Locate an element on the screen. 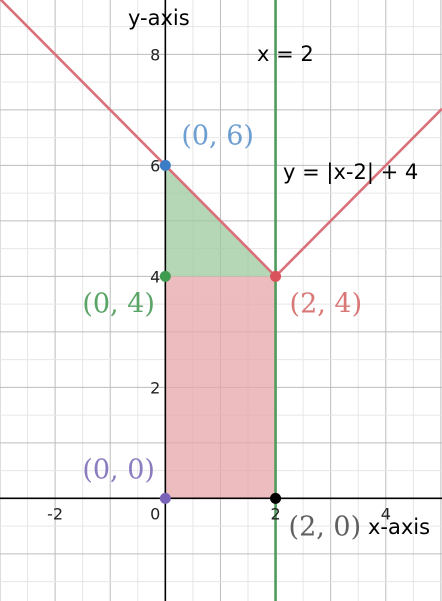 This screenshot has height=601, width=442. x-tick-label: 2 is located at coordinates (275, 513).